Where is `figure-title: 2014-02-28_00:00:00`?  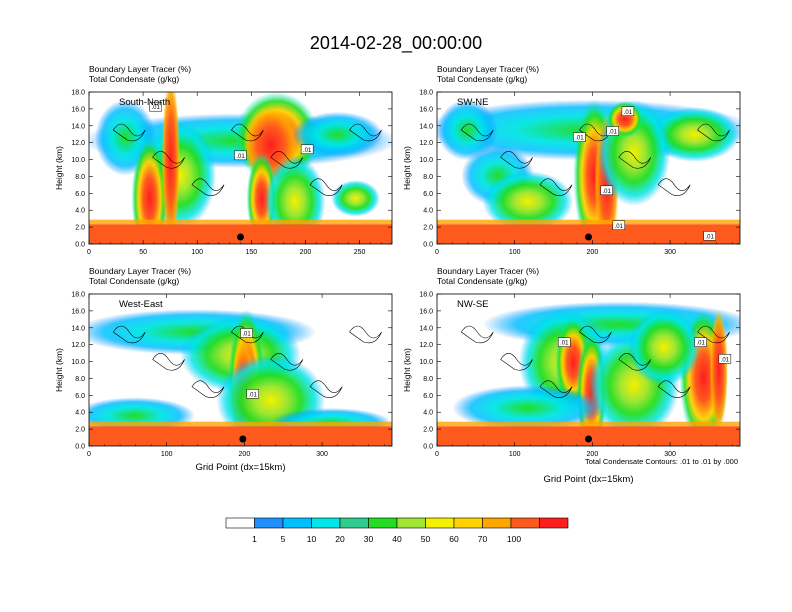
figure-title: 2014-02-28_00:00:00 is located at coordinates (396, 43).